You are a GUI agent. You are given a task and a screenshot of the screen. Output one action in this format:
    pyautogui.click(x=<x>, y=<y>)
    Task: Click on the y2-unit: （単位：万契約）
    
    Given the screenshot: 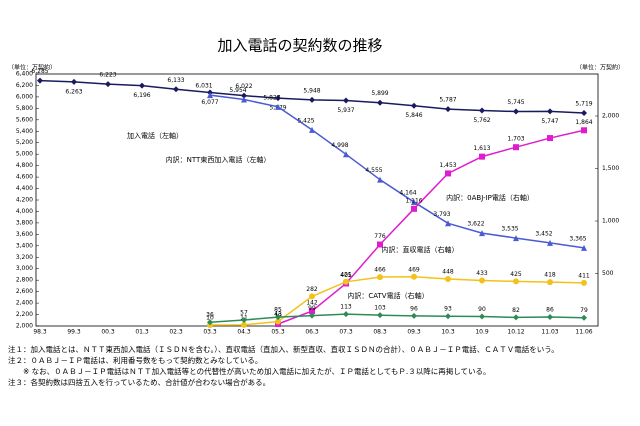 What is the action you would take?
    pyautogui.click(x=600, y=68)
    